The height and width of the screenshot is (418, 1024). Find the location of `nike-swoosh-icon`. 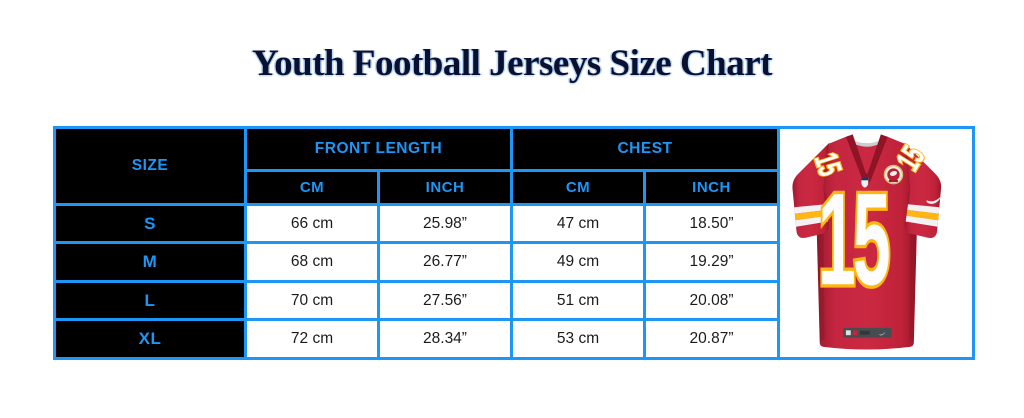

nike-swoosh-icon is located at coordinates (934, 199).